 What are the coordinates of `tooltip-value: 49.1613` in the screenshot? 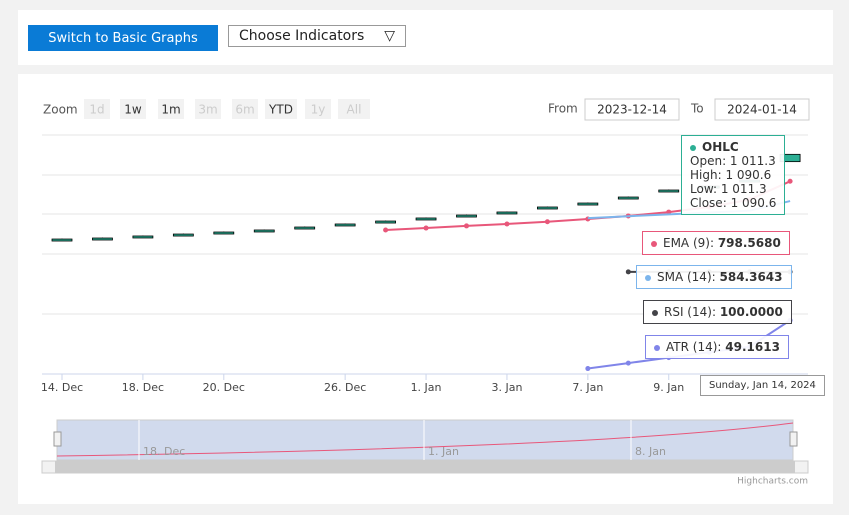 It's located at (752, 347).